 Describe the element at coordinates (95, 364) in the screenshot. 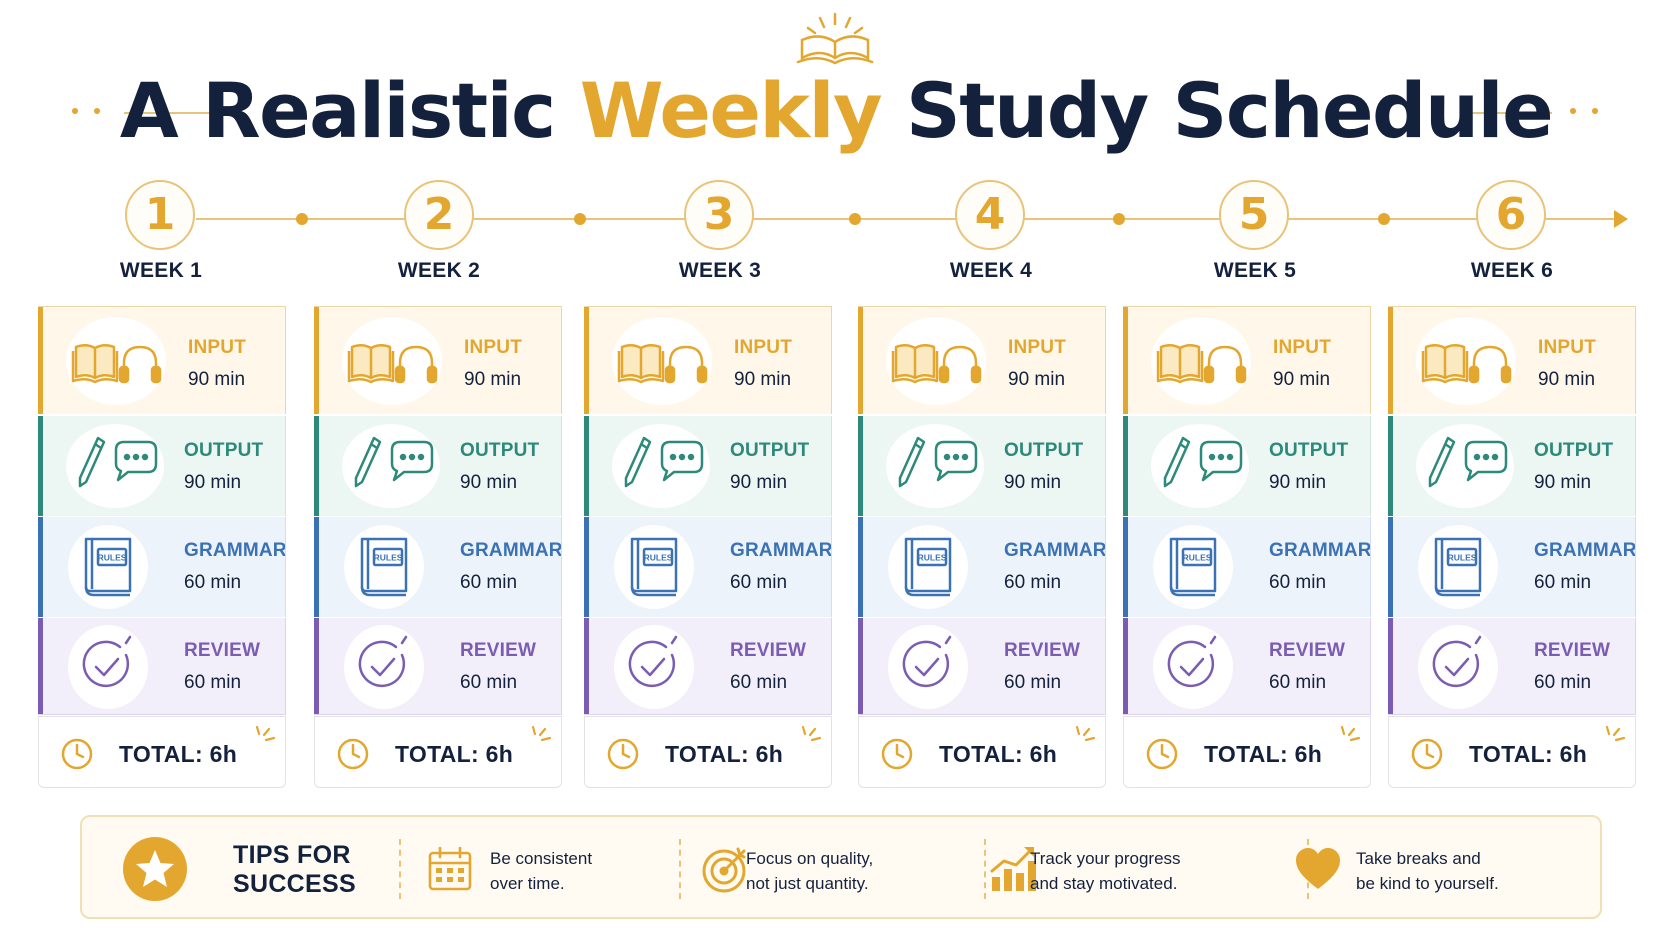

I see `book-icon` at that location.